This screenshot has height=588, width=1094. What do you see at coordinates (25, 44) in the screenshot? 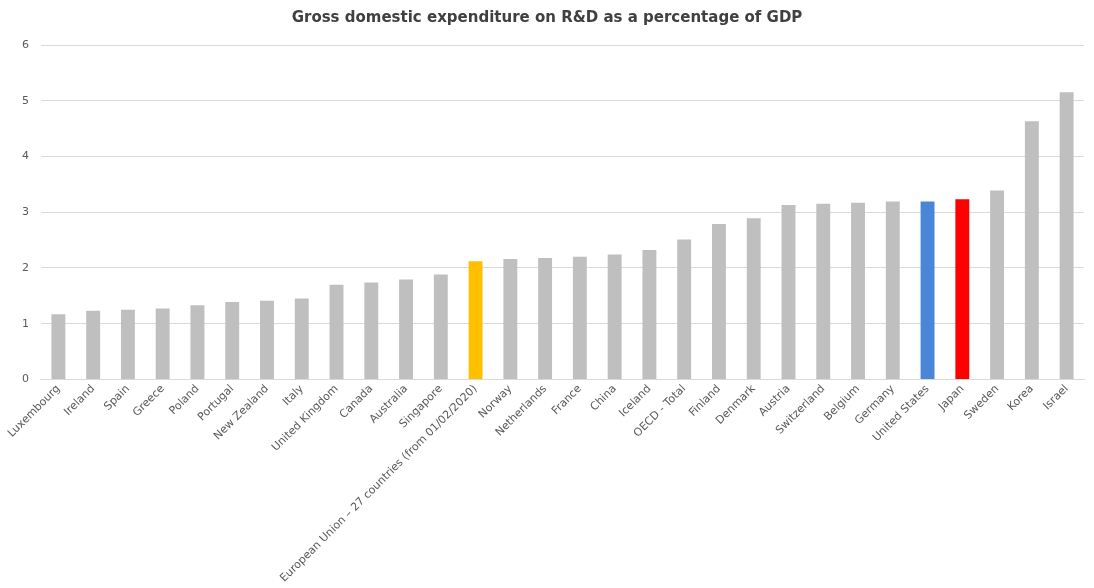
I see `y-tick-label: 6` at bounding box center [25, 44].